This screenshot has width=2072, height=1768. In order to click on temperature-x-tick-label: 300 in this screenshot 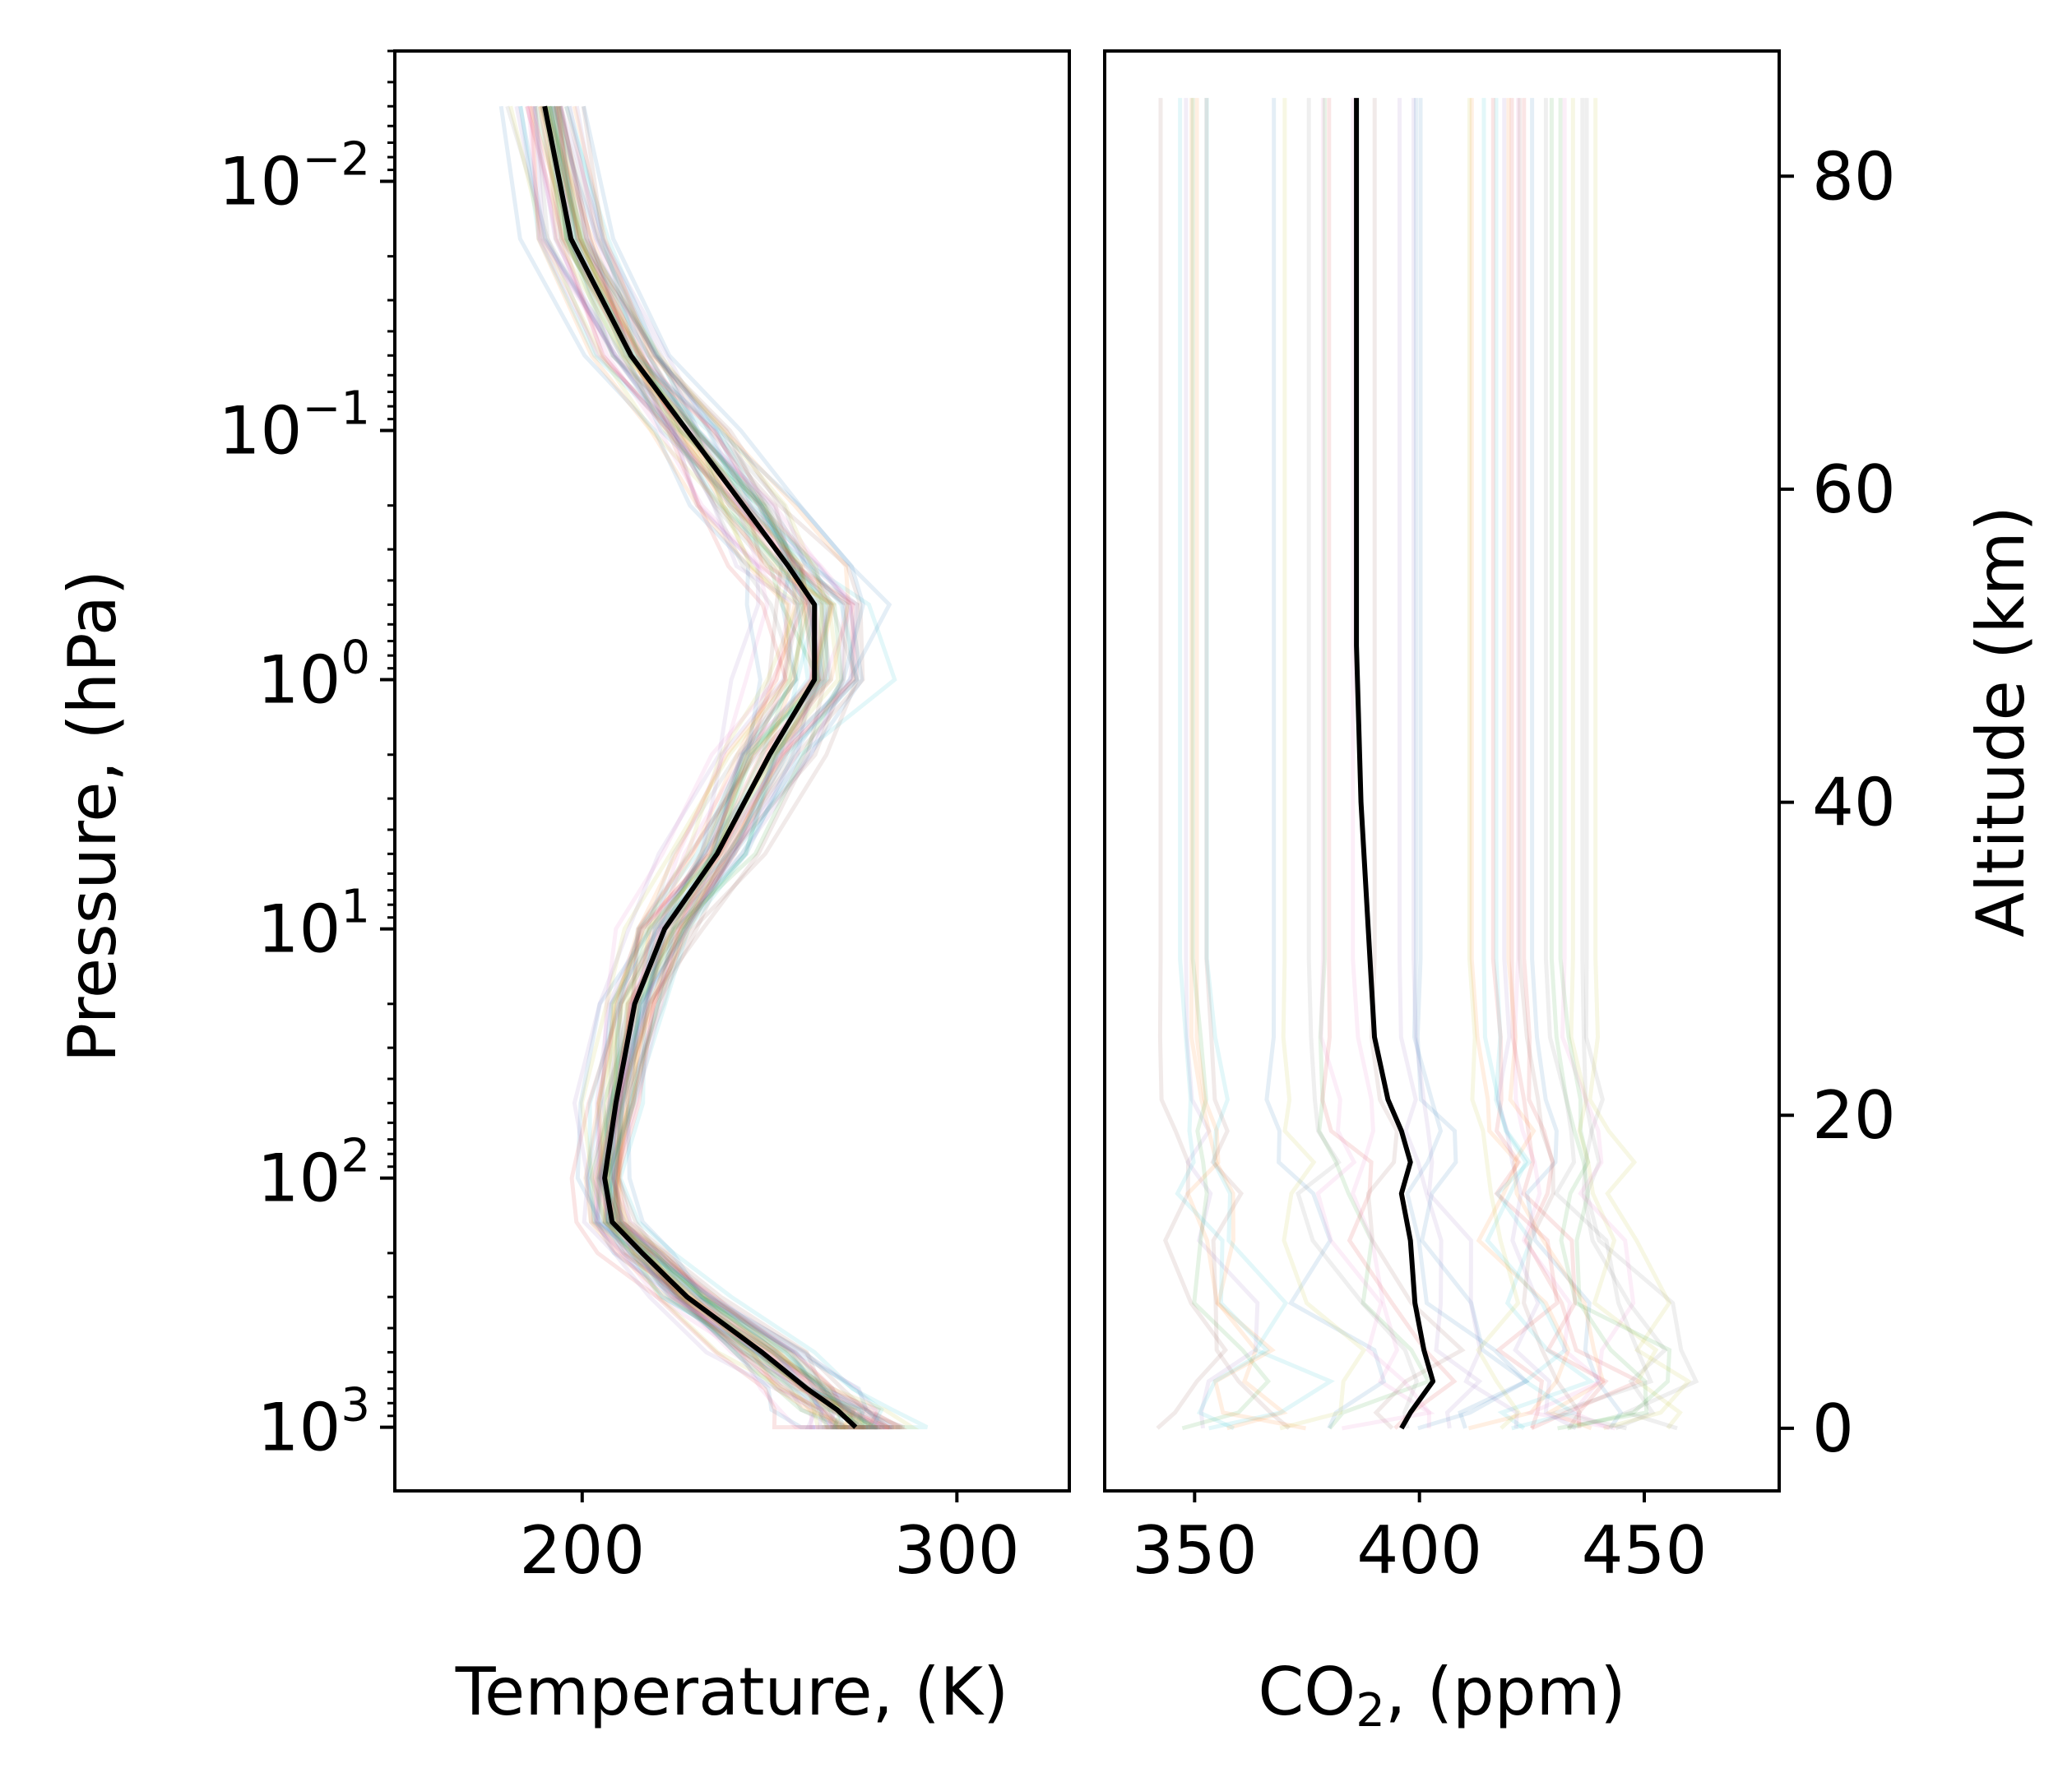, I will do `click(957, 1550)`.